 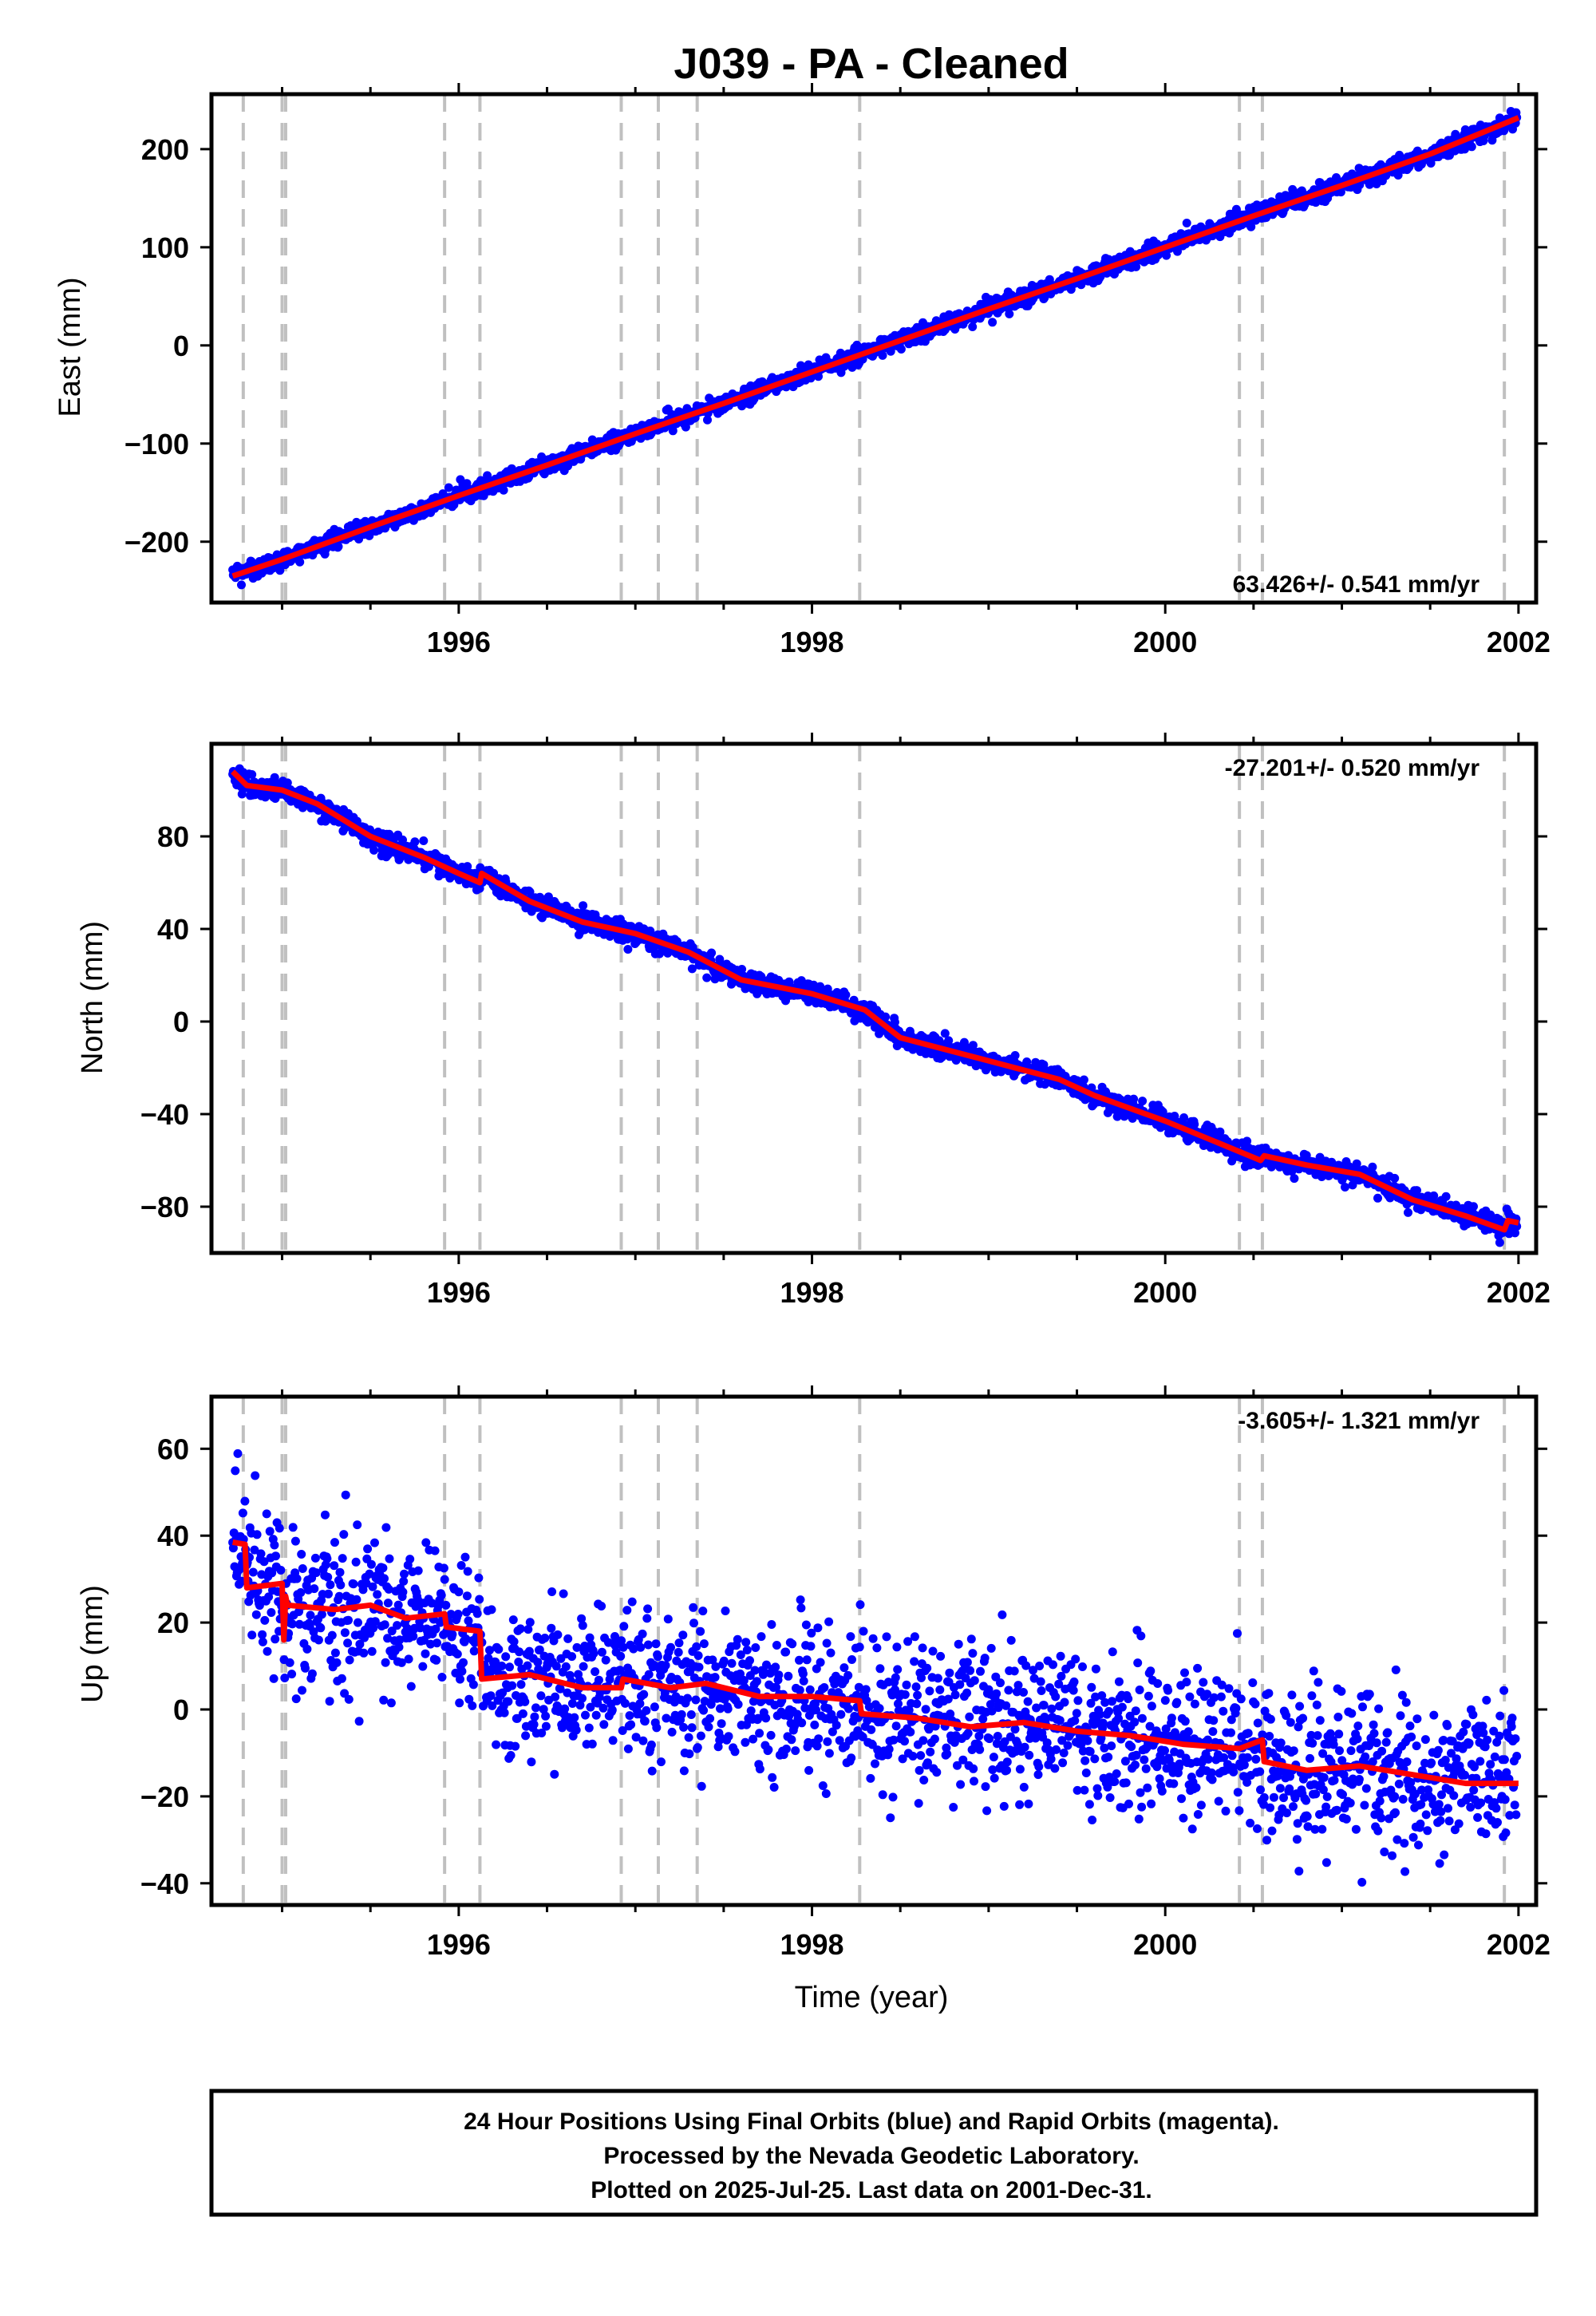 What do you see at coordinates (164, 1207) in the screenshot?
I see `north-y-tick-label: −80` at bounding box center [164, 1207].